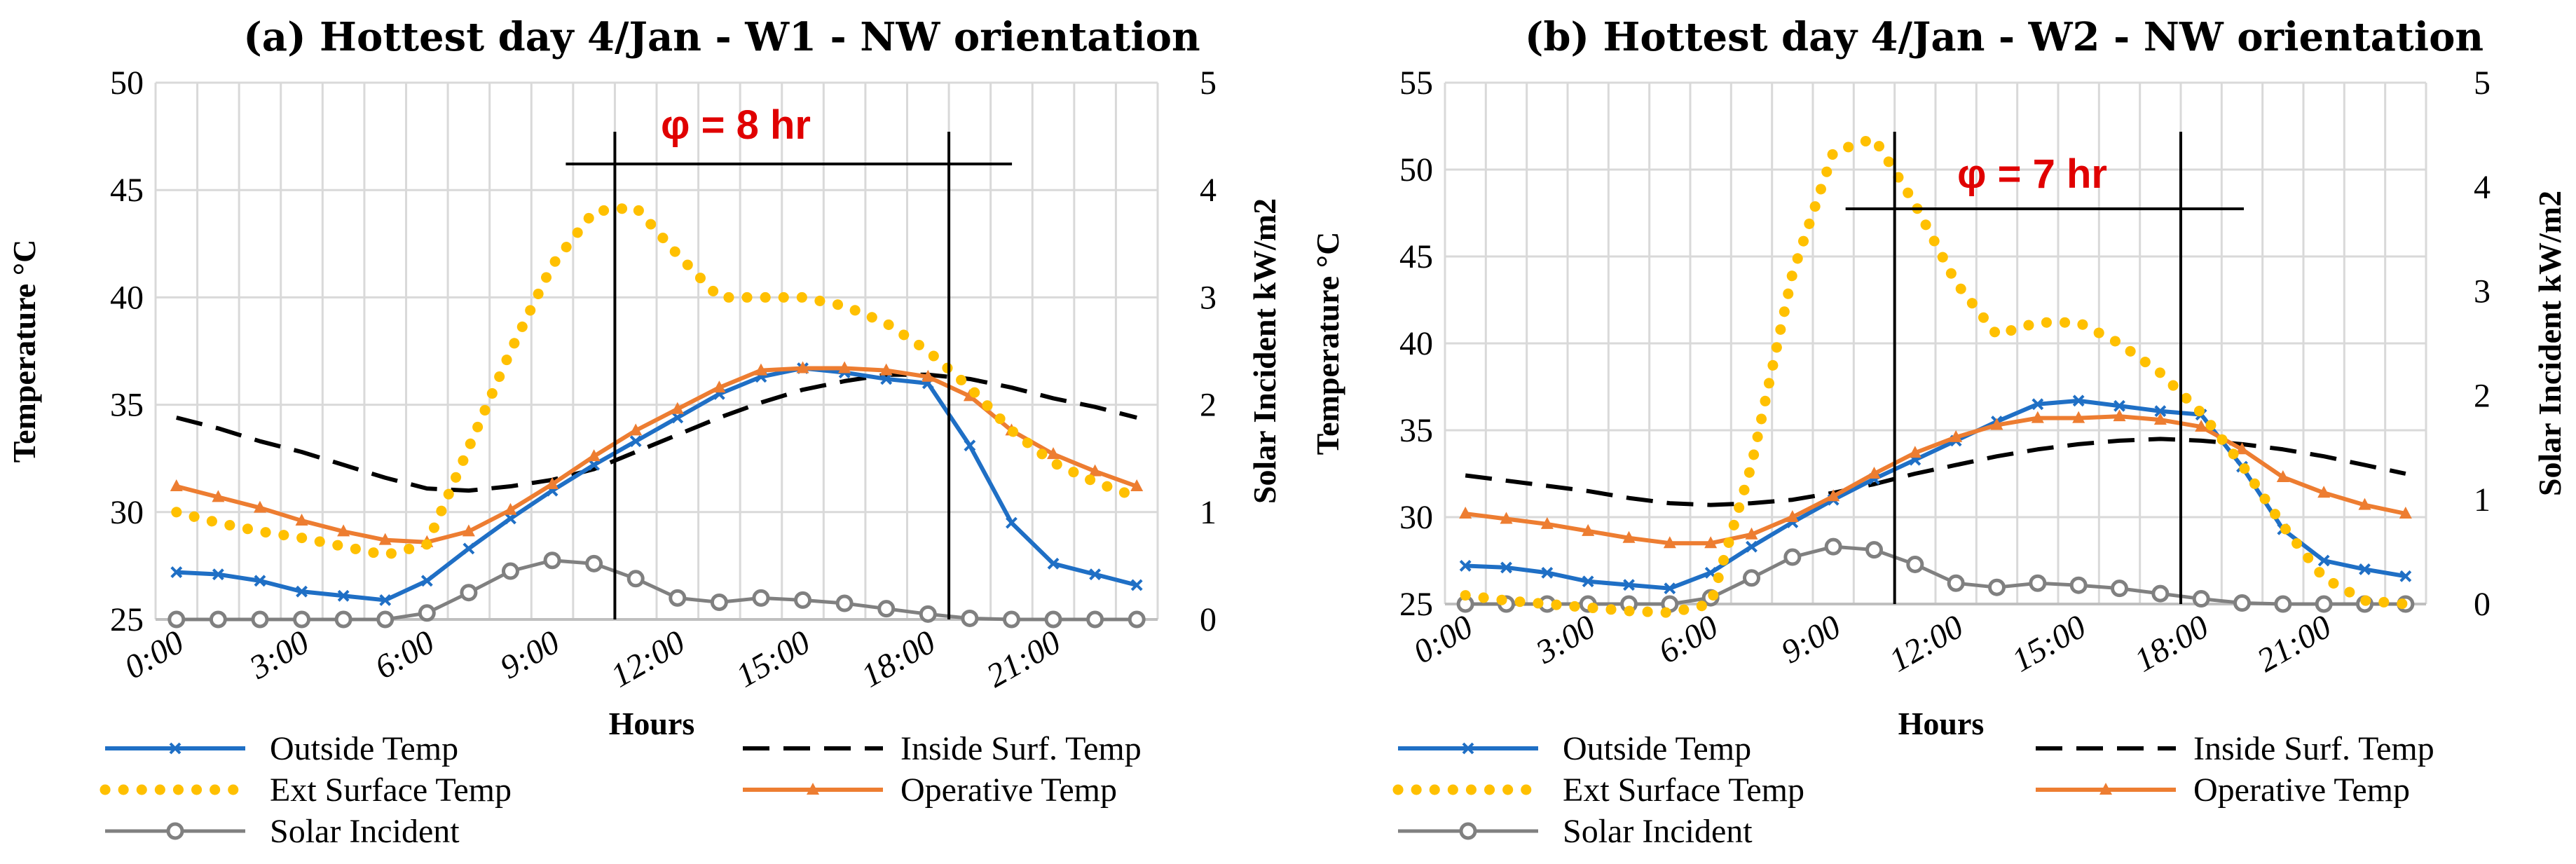 This screenshot has width=2576, height=864. Describe the element at coordinates (1468, 831) in the screenshot. I see `legend-marker-solar` at that location.